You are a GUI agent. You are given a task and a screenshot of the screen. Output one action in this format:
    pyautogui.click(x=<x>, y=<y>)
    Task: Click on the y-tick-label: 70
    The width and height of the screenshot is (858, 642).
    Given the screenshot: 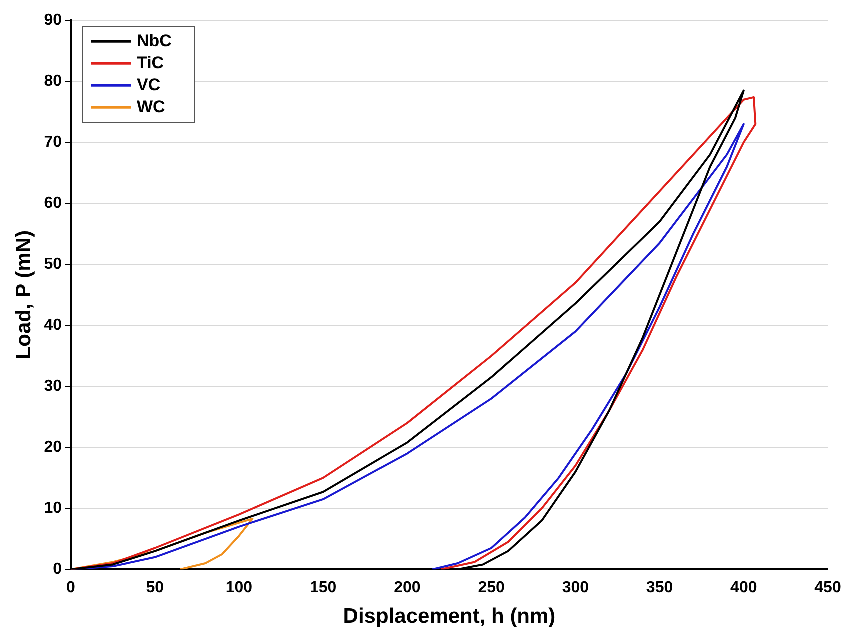 What is the action you would take?
    pyautogui.click(x=53, y=143)
    